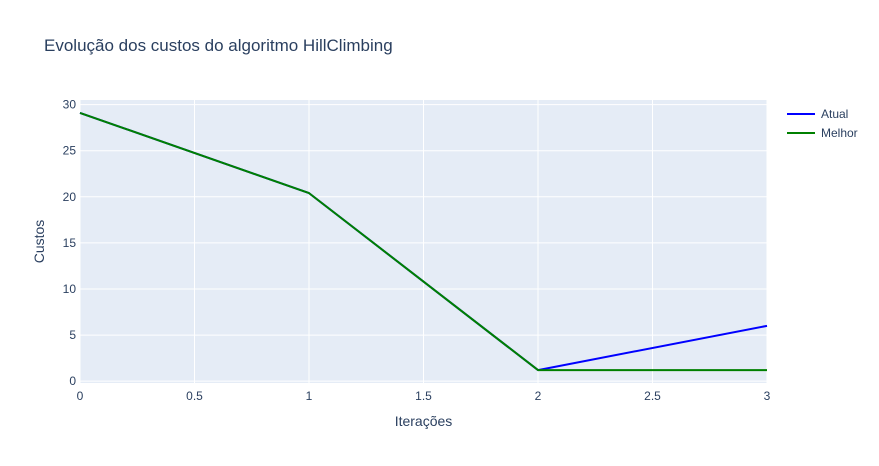 The width and height of the screenshot is (879, 466). What do you see at coordinates (538, 396) in the screenshot?
I see `x-tick-label: 2` at bounding box center [538, 396].